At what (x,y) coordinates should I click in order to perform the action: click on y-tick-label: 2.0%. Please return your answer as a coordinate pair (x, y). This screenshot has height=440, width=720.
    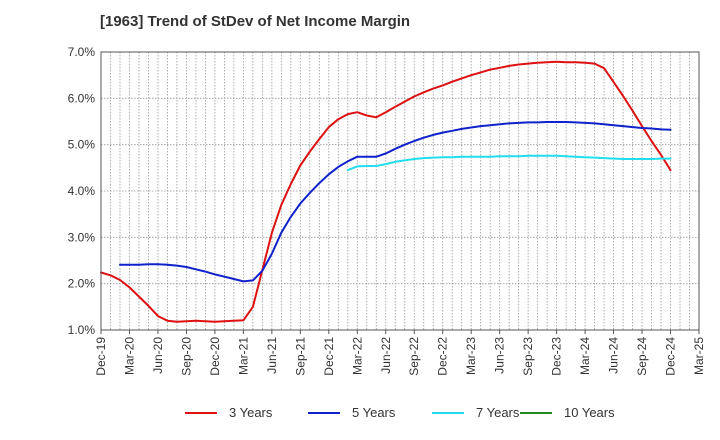
    Looking at the image, I should click on (82, 284).